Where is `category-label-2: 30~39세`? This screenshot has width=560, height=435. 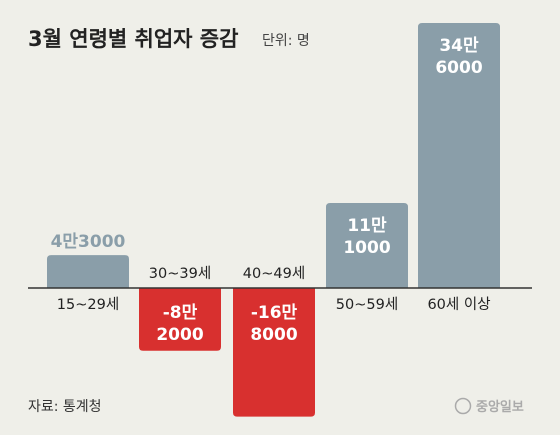
category-label-2: 30~39세 is located at coordinates (180, 273).